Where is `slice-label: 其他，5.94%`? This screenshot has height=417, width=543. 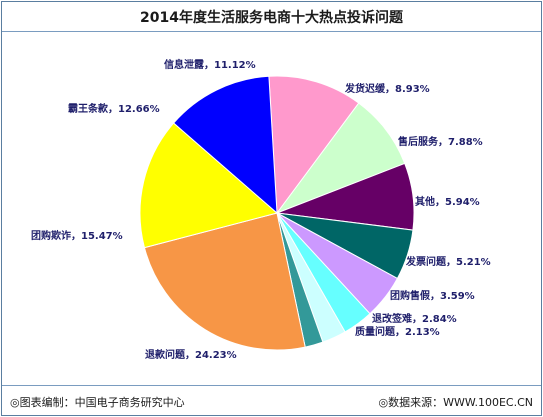
slice-label: 其他，5.94% is located at coordinates (447, 201).